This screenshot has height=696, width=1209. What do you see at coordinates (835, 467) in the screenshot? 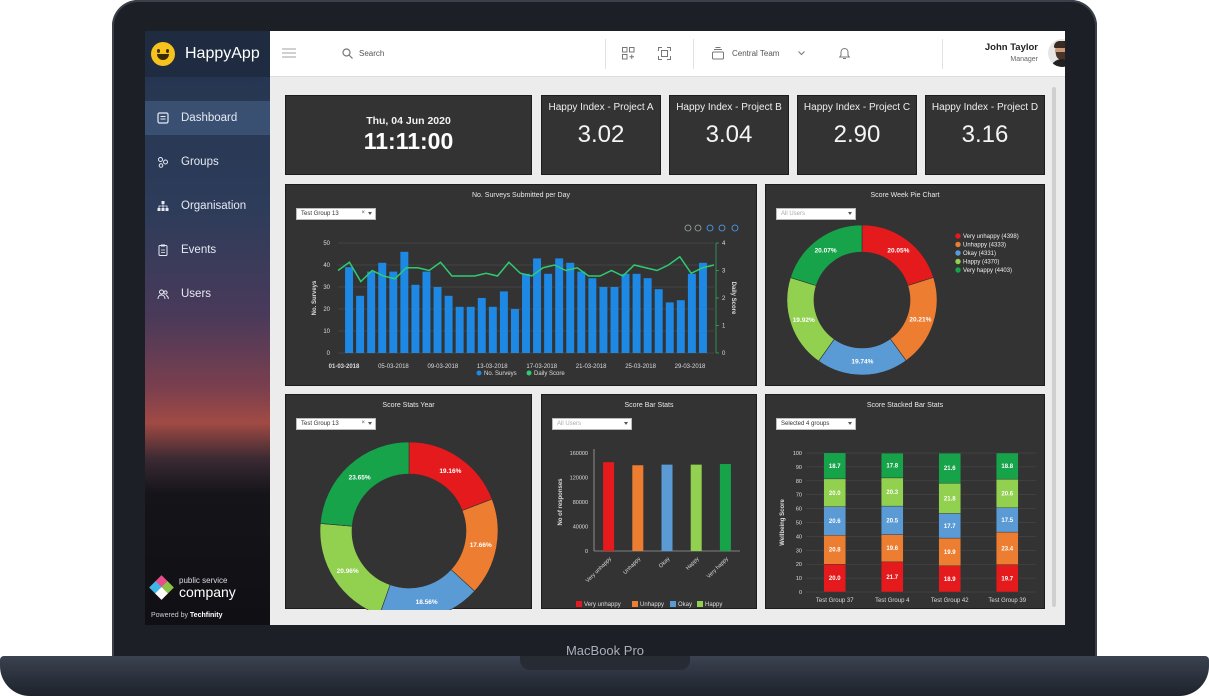
I see `segment-label: 18.7` at bounding box center [835, 467].